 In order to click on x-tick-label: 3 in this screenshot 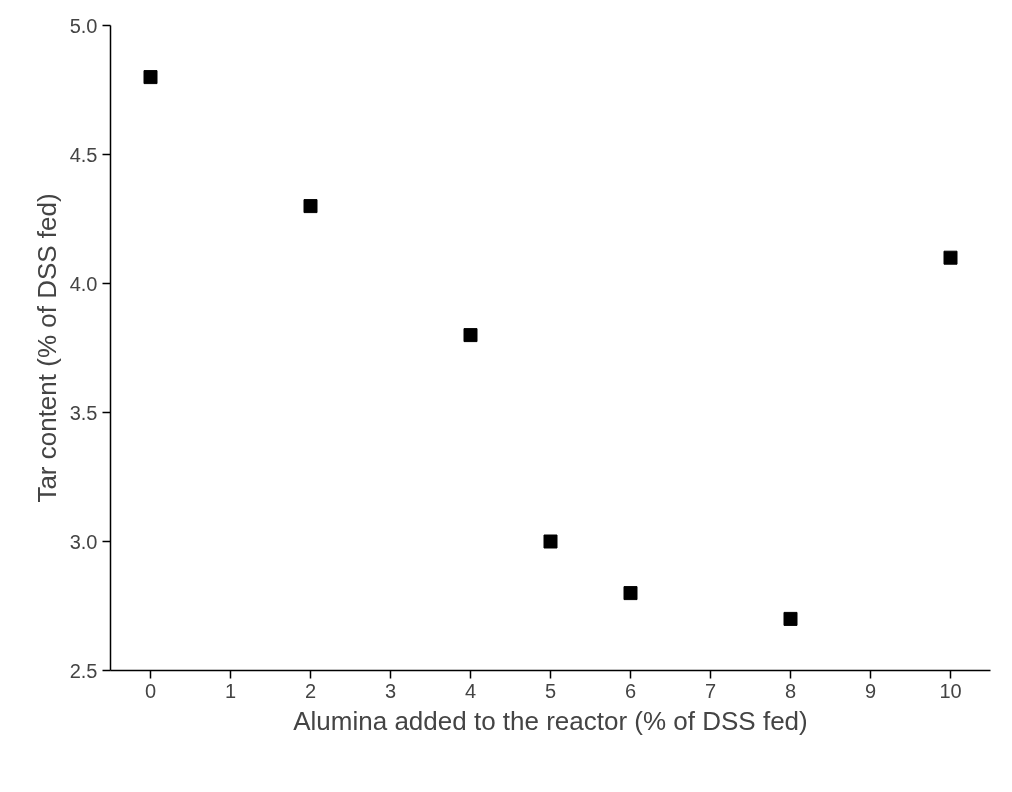, I will do `click(390, 690)`.